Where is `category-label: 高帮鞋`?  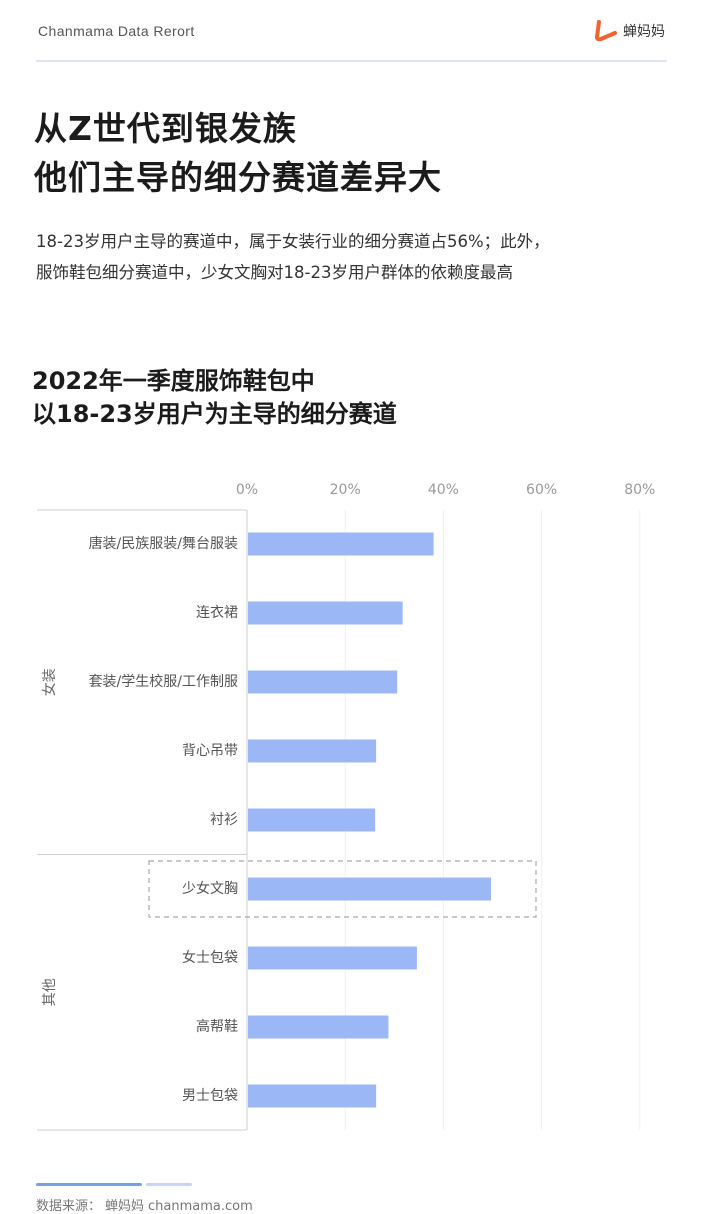
category-label: 高帮鞋 is located at coordinates (217, 1026).